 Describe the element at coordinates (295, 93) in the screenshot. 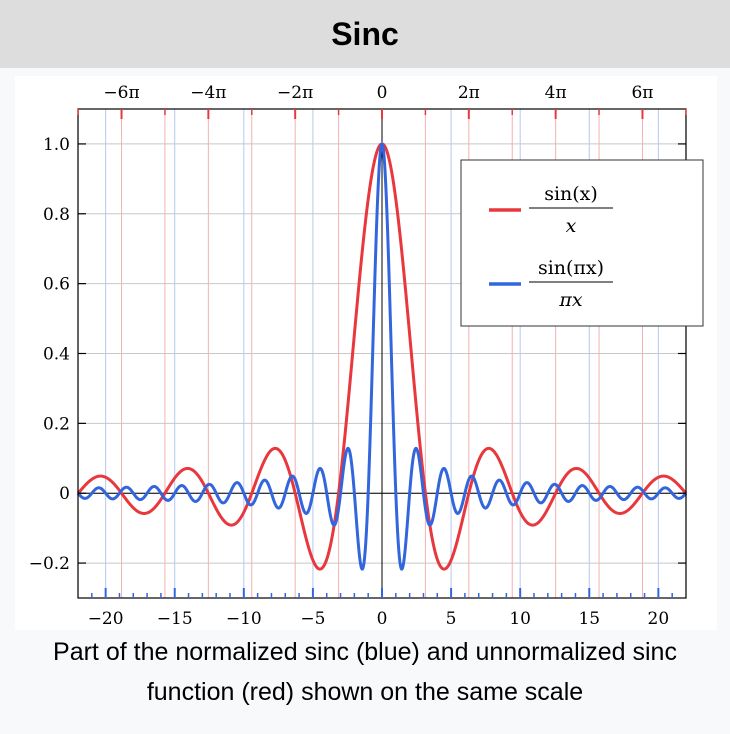

I see `top-tick-label-2: −2π` at that location.